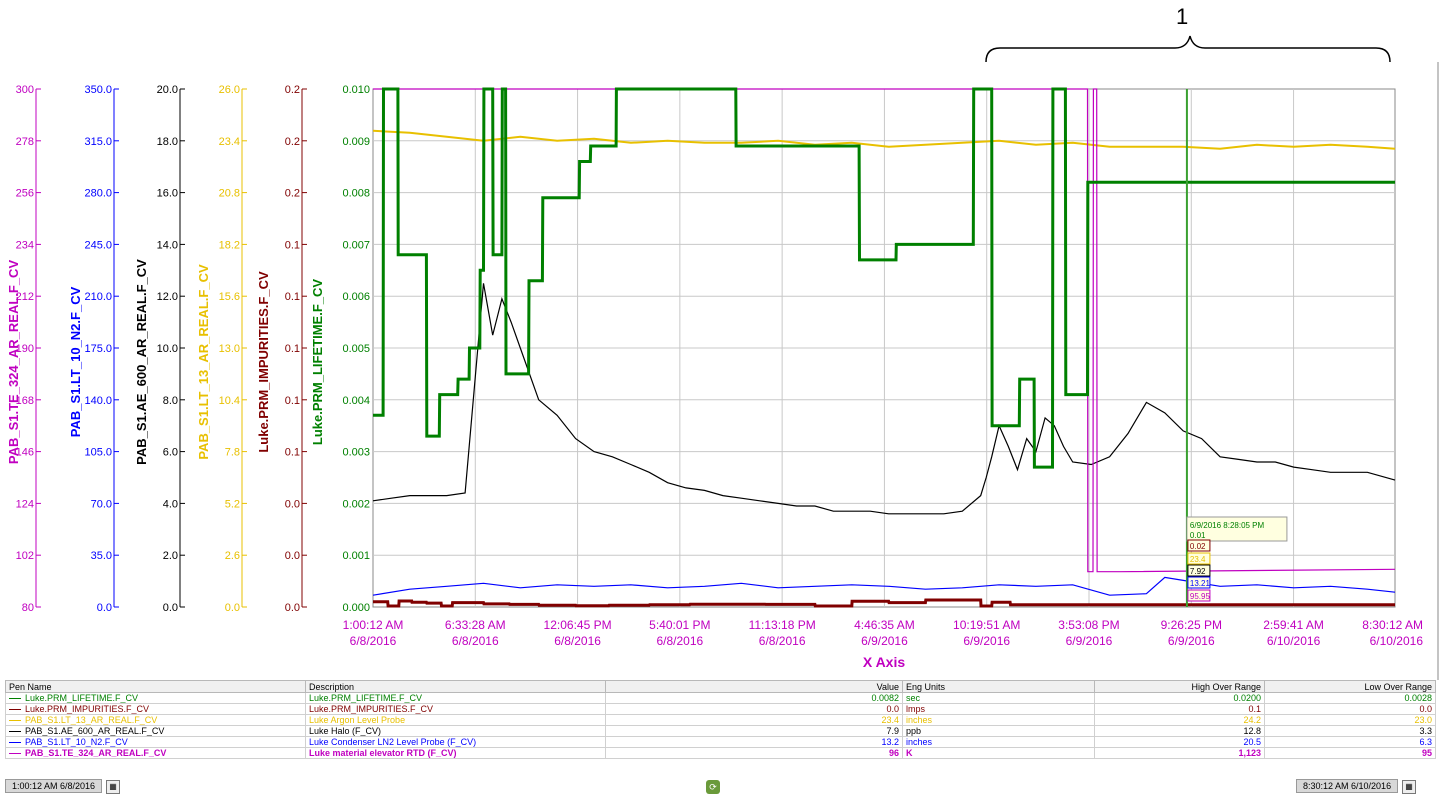 This screenshot has width=1447, height=798. I want to click on y-tick-label: 35.0, so click(101, 556).